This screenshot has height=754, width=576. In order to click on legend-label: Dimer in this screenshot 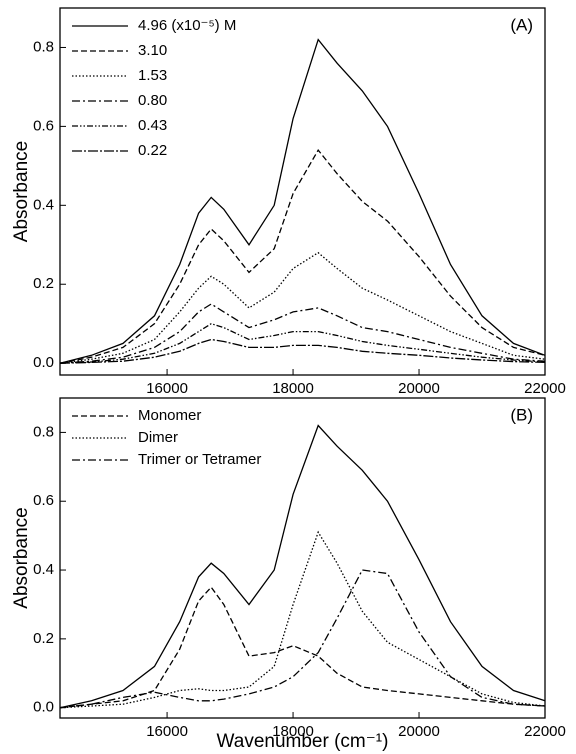, I will do `click(158, 437)`.